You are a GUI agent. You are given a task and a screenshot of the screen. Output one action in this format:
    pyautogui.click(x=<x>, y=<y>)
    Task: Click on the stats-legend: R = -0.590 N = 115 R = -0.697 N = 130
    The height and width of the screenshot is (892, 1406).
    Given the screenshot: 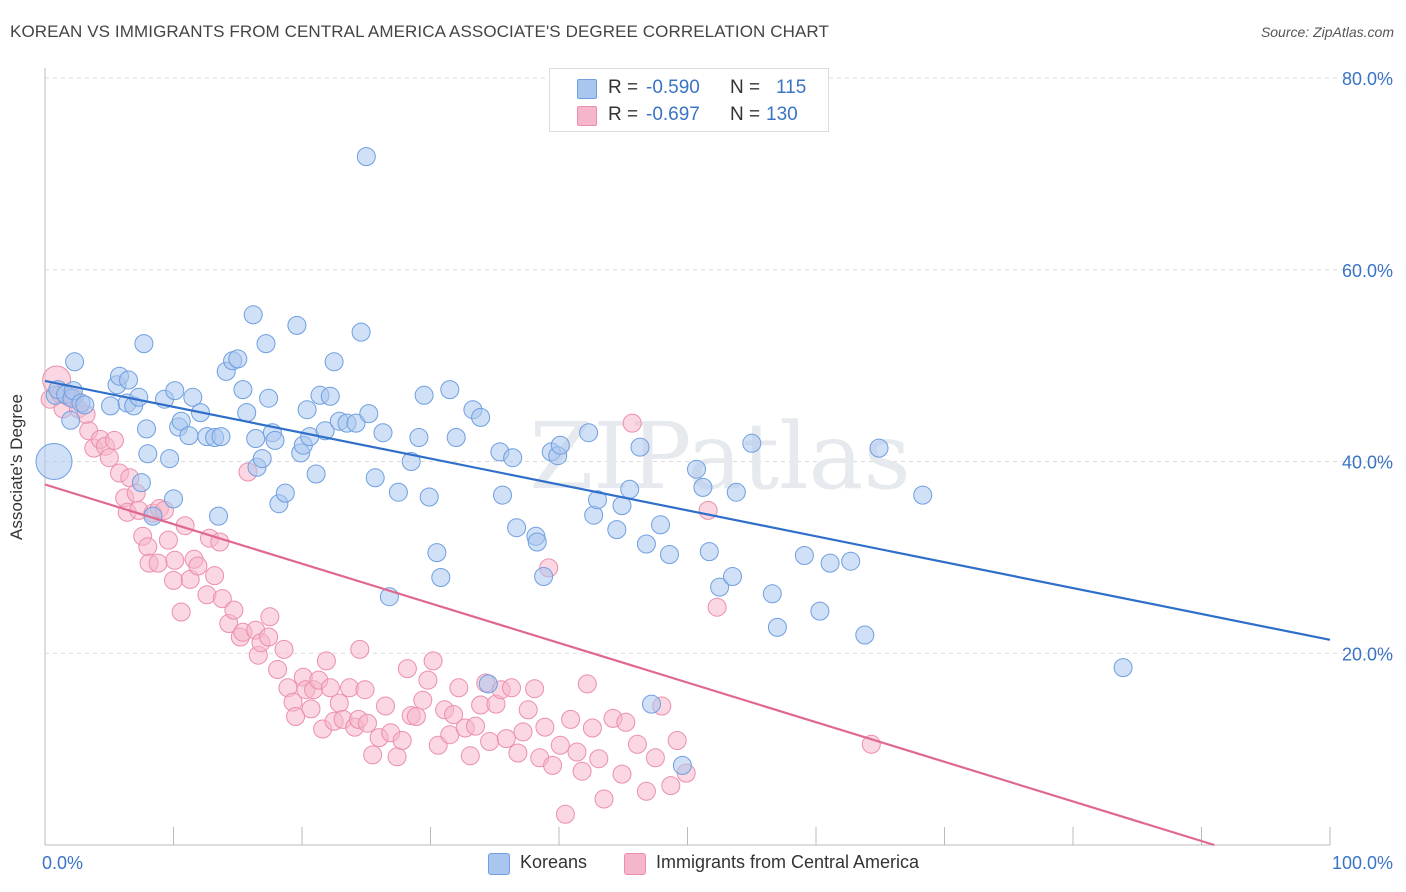 What is the action you would take?
    pyautogui.click(x=689, y=100)
    